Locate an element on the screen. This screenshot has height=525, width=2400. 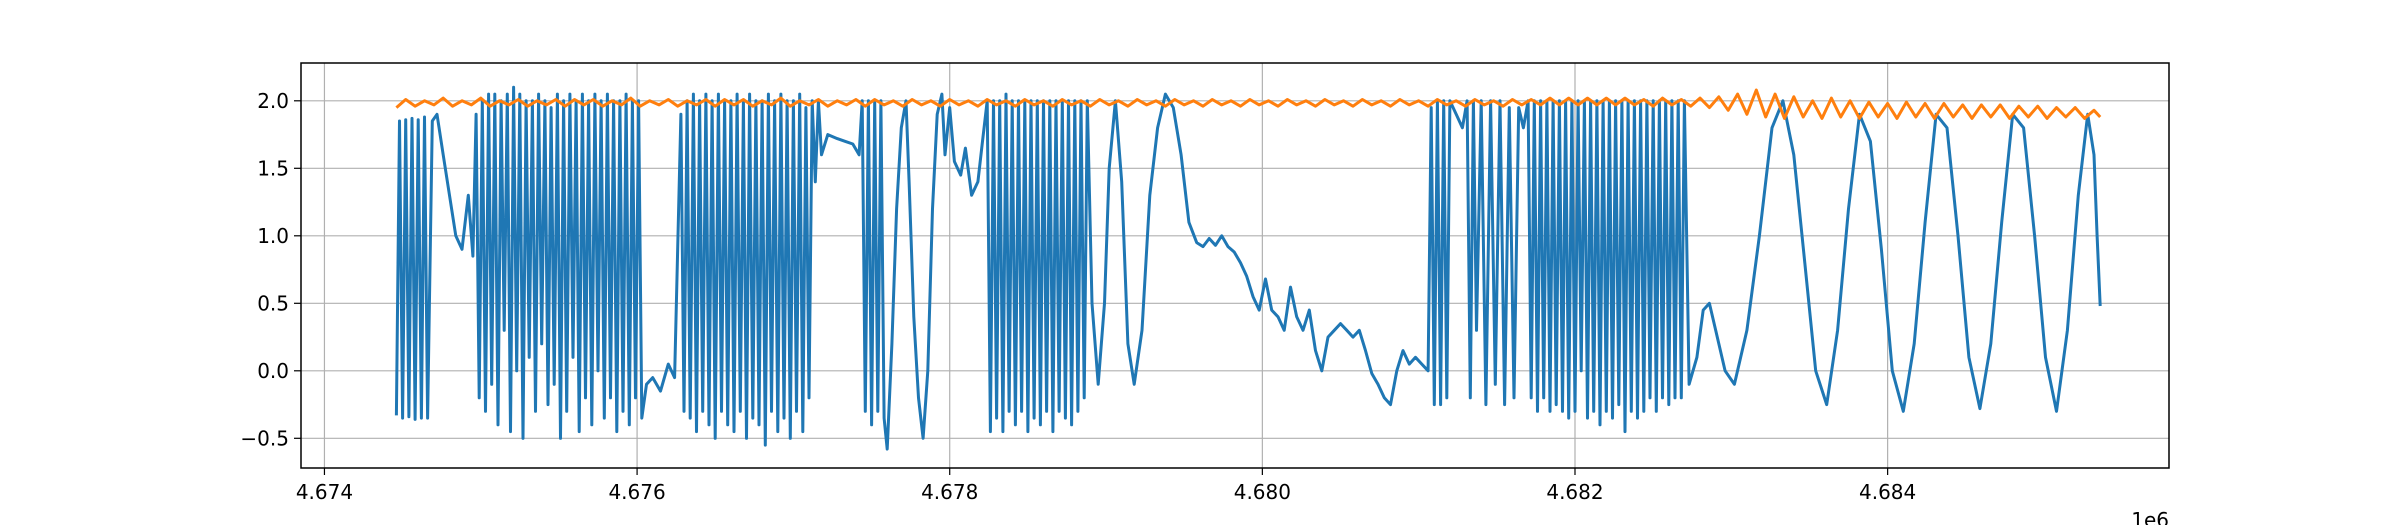
y-tick-label: 0.5 is located at coordinates (273, 303).